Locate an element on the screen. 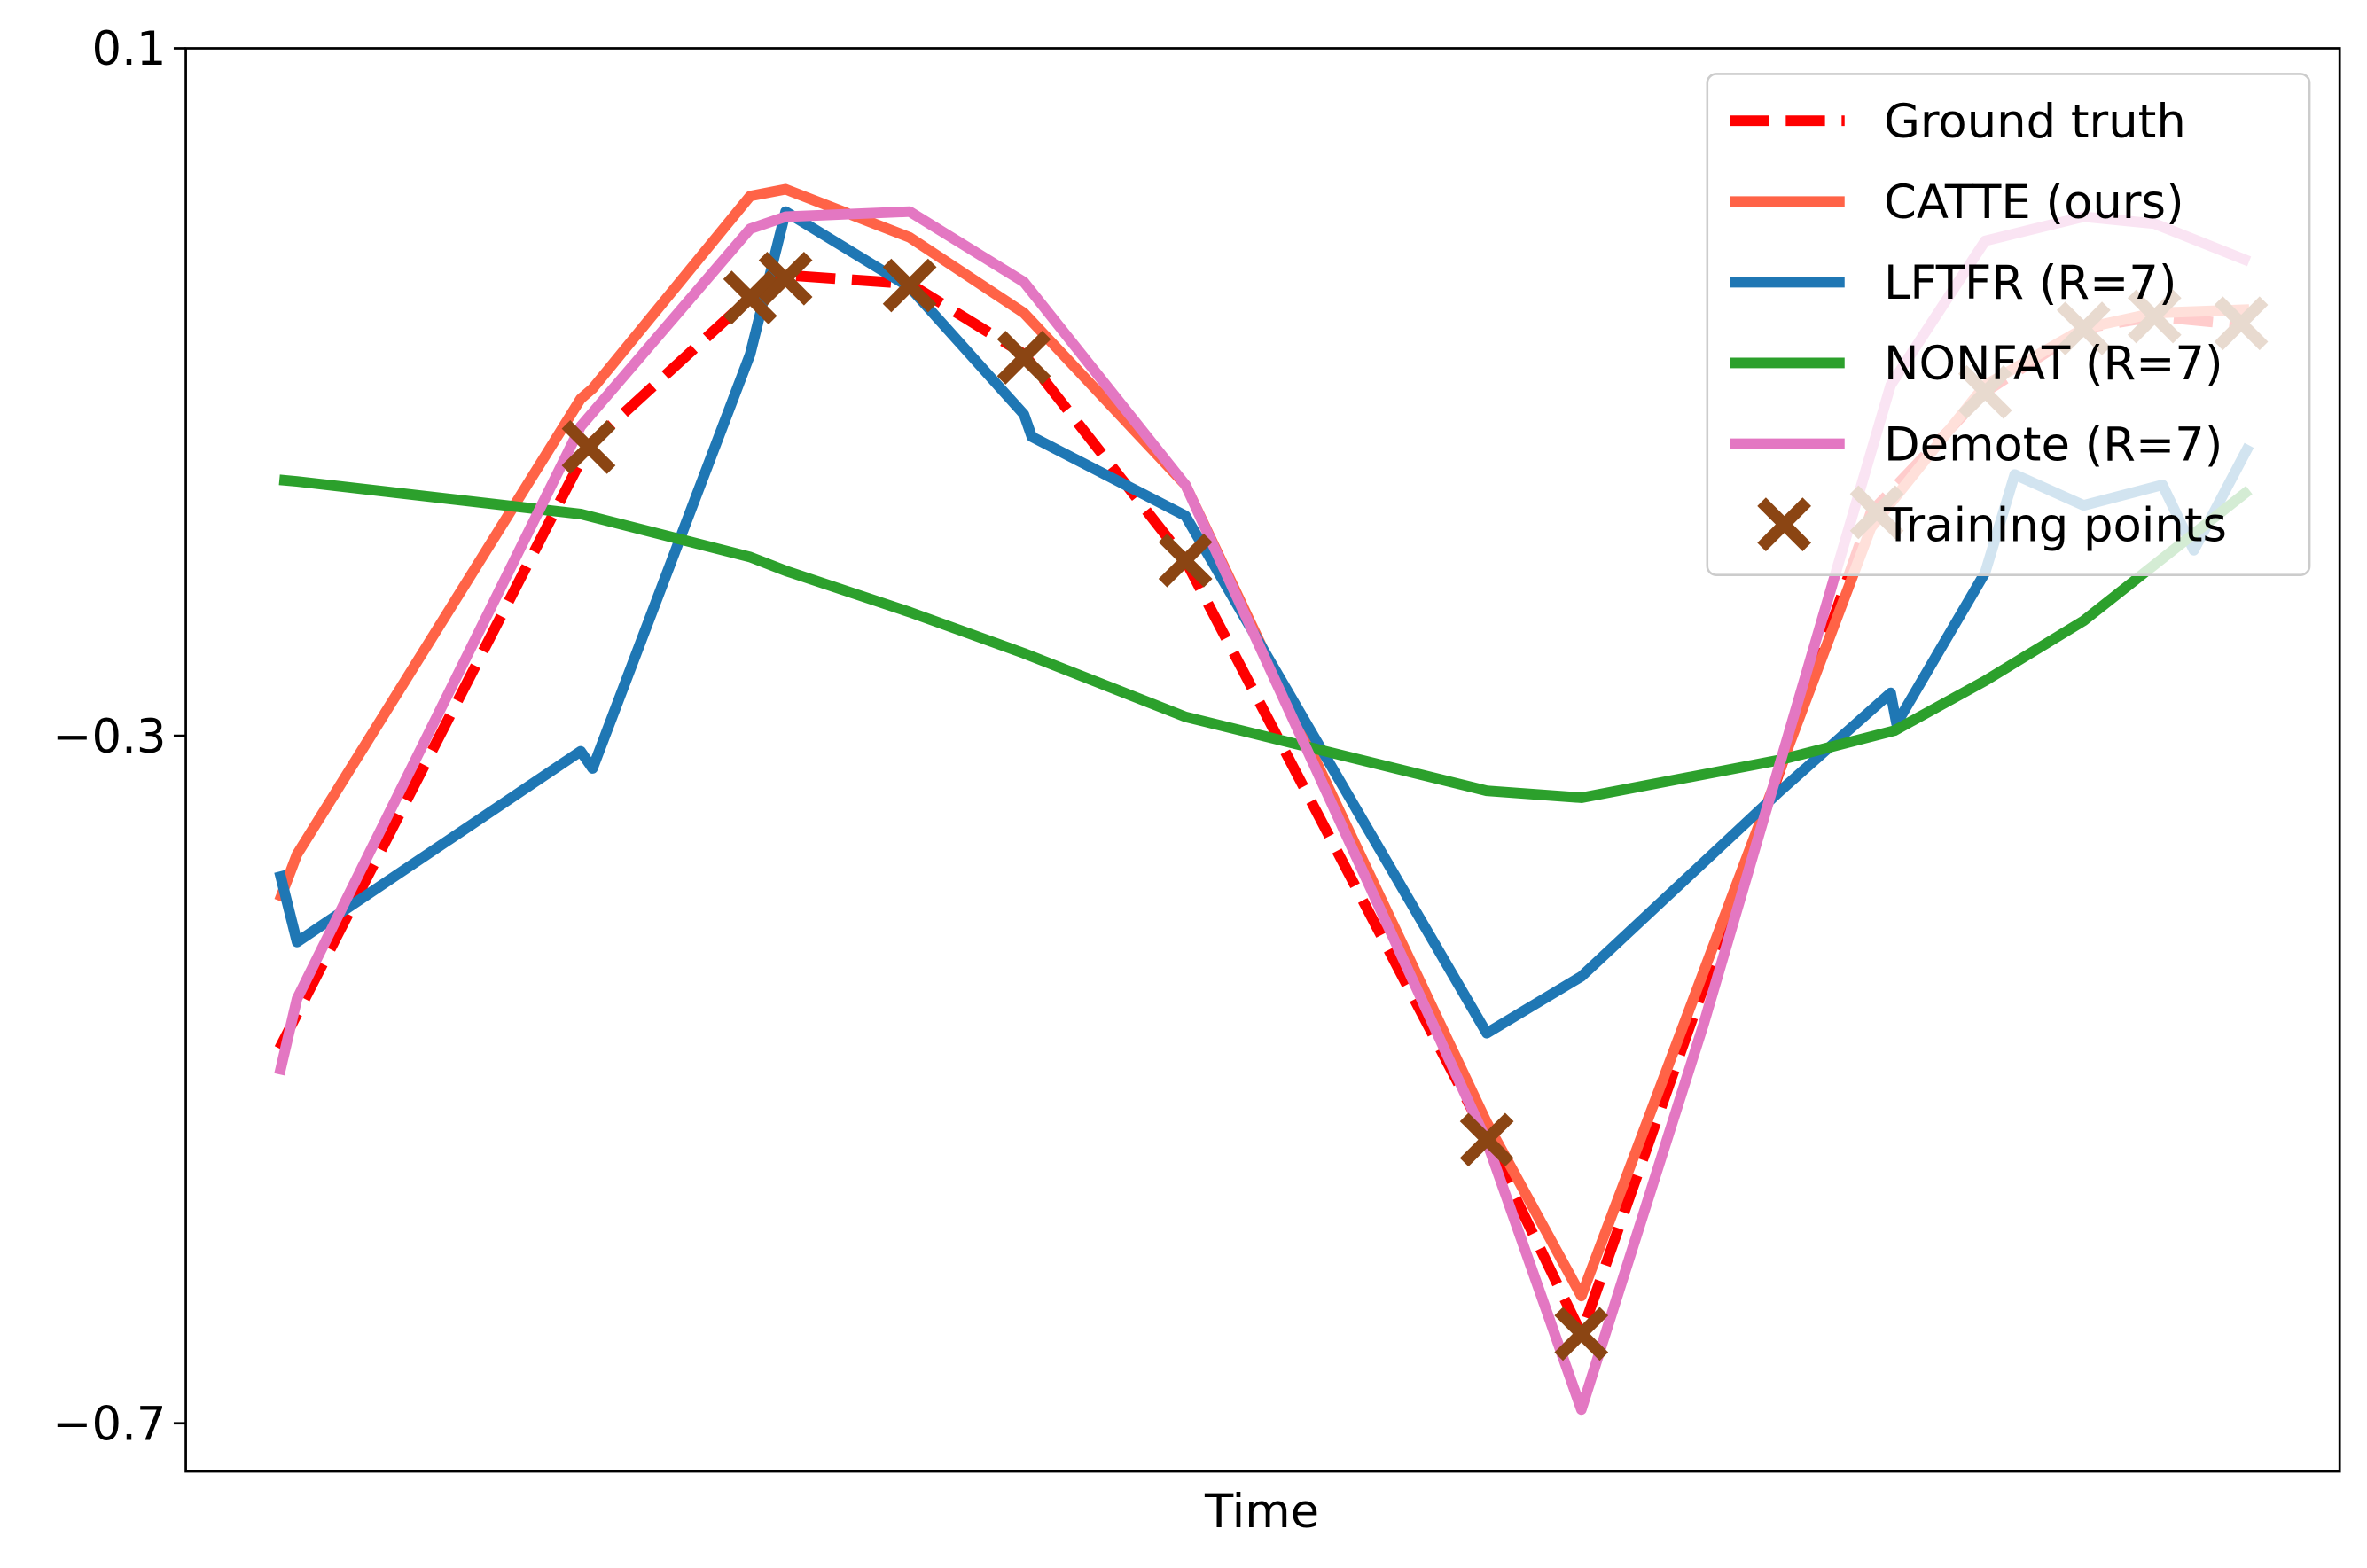  y-axis: 0.1 −0.3 −0.7 is located at coordinates (119, 736).